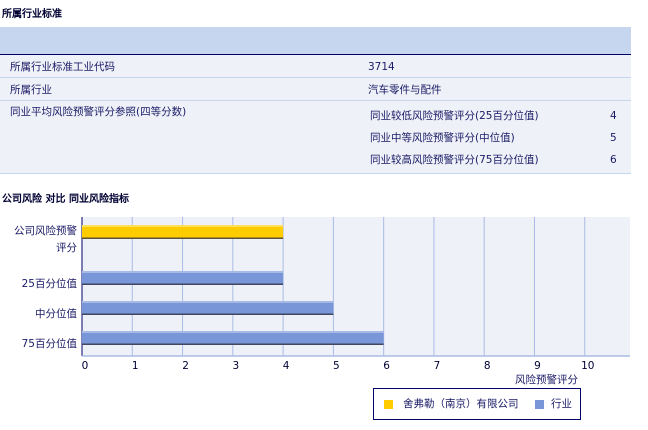  What do you see at coordinates (613, 138) in the screenshot?
I see `ref-value: 5` at bounding box center [613, 138].